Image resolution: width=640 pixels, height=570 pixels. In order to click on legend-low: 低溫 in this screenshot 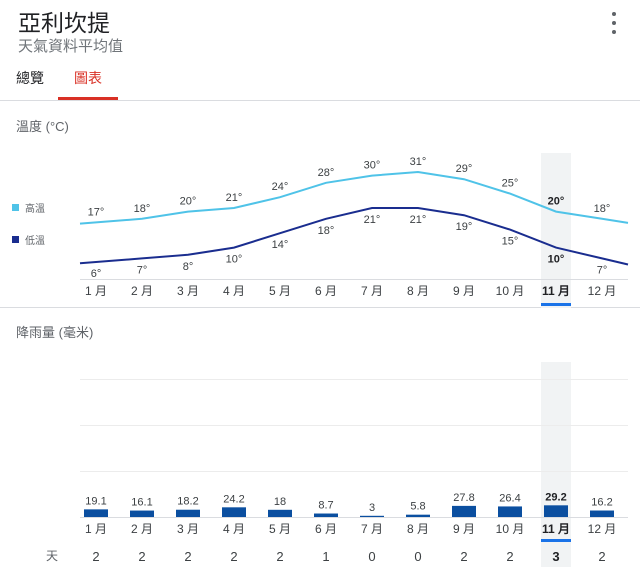, I will do `click(28, 239)`.